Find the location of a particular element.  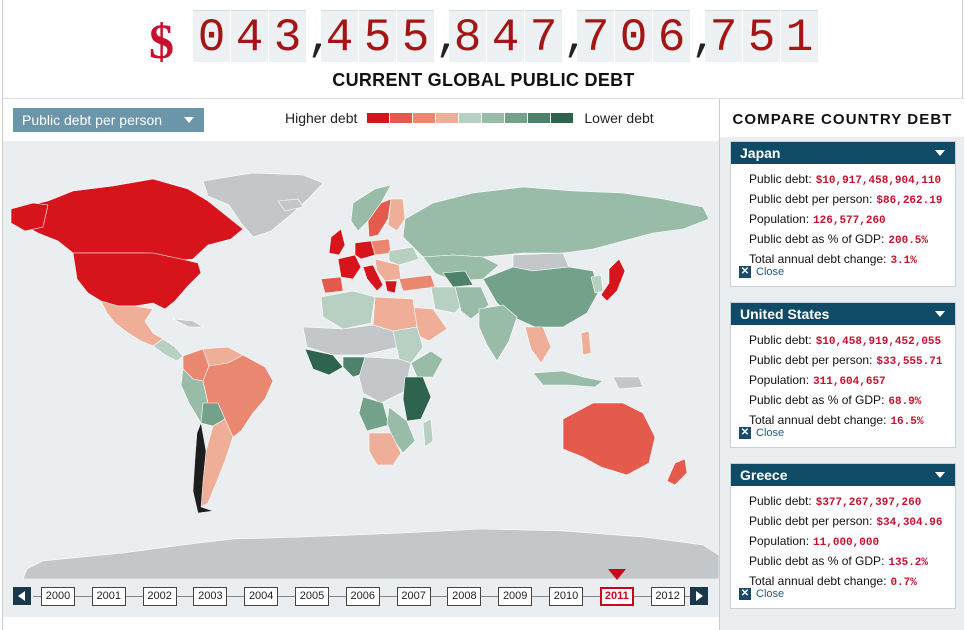

country-name: United States is located at coordinates (785, 314).